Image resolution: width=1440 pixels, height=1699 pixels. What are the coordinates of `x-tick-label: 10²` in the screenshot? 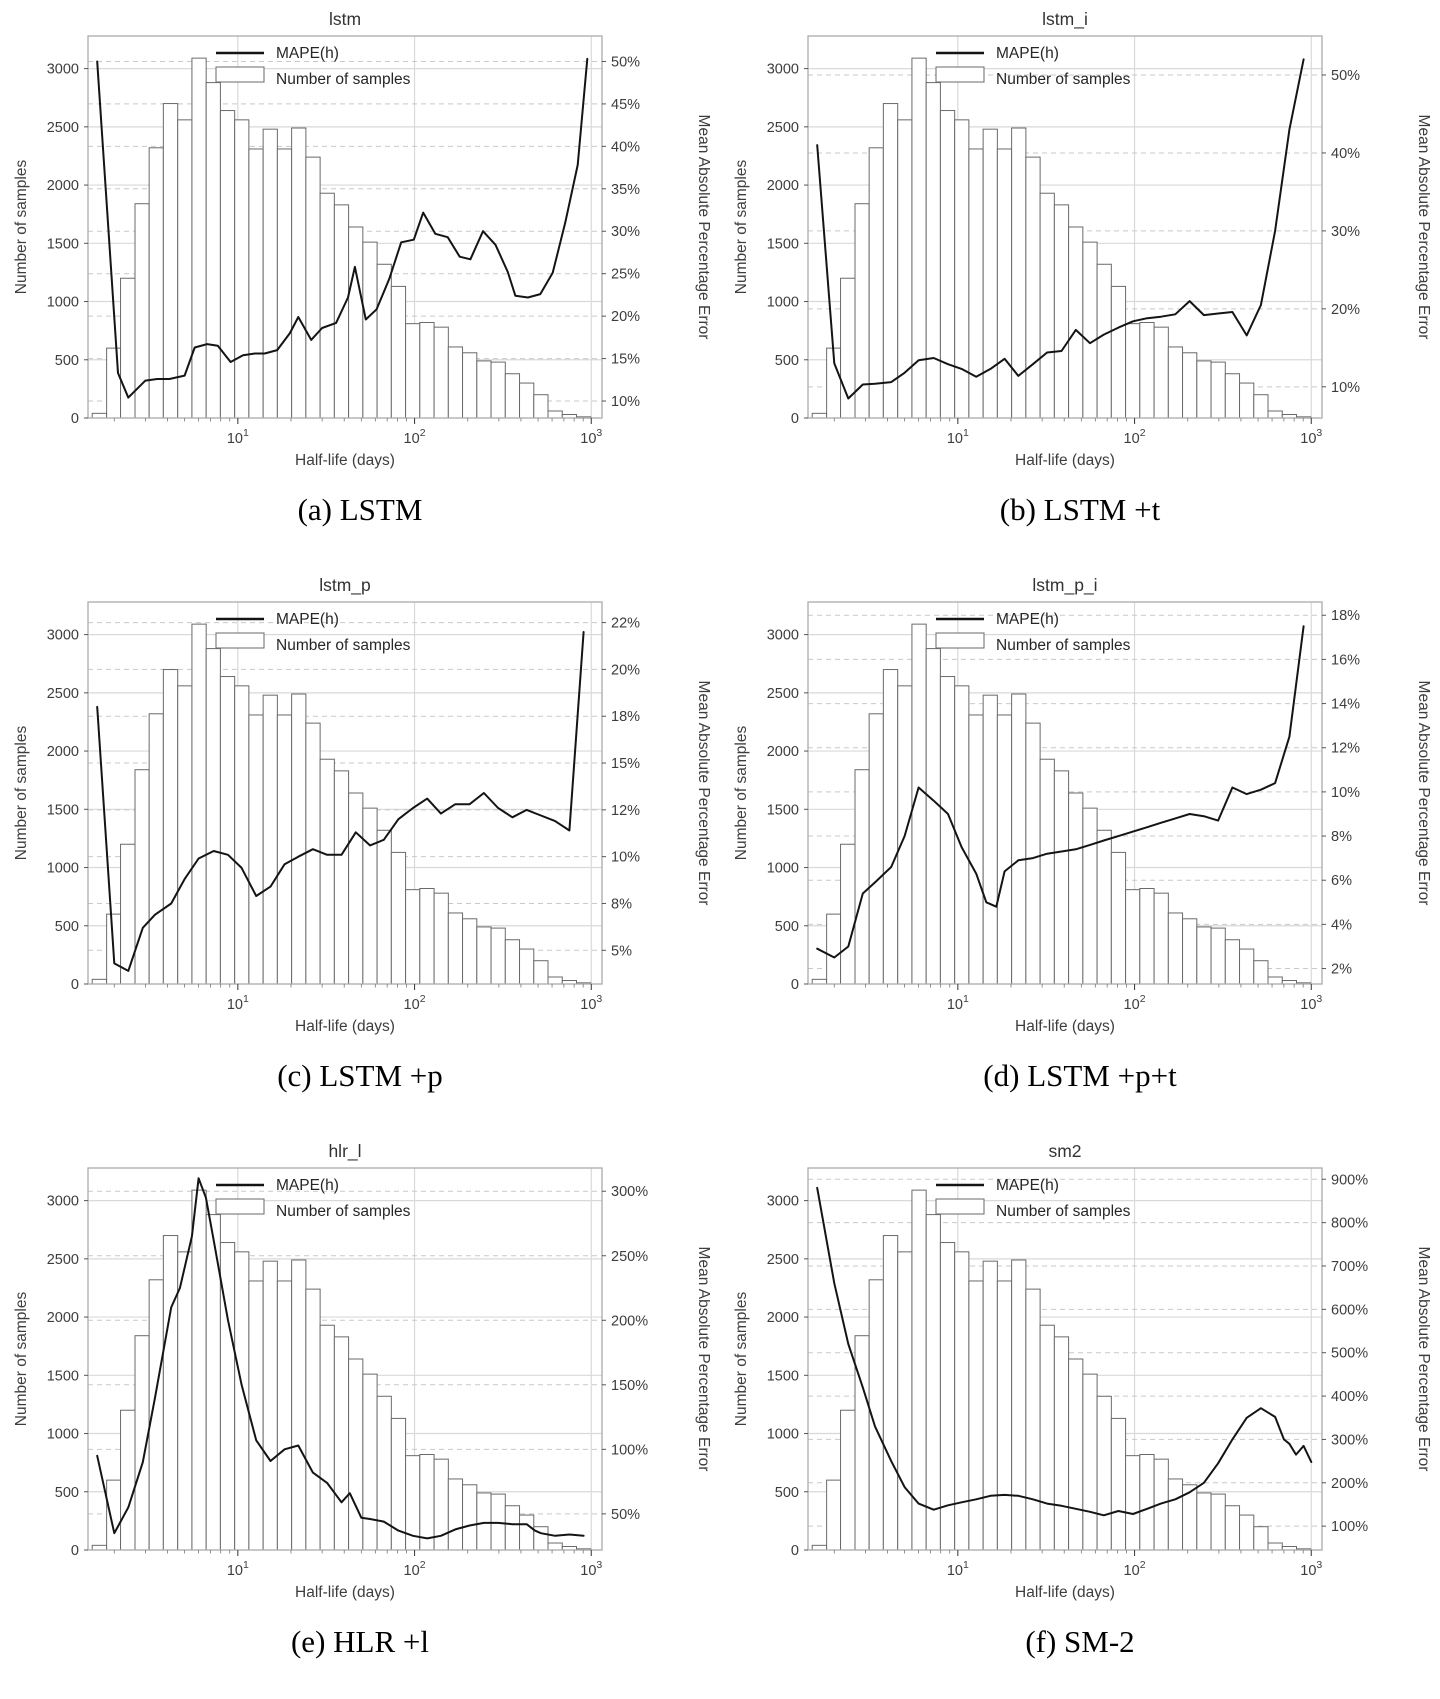 It's located at (415, 1003).